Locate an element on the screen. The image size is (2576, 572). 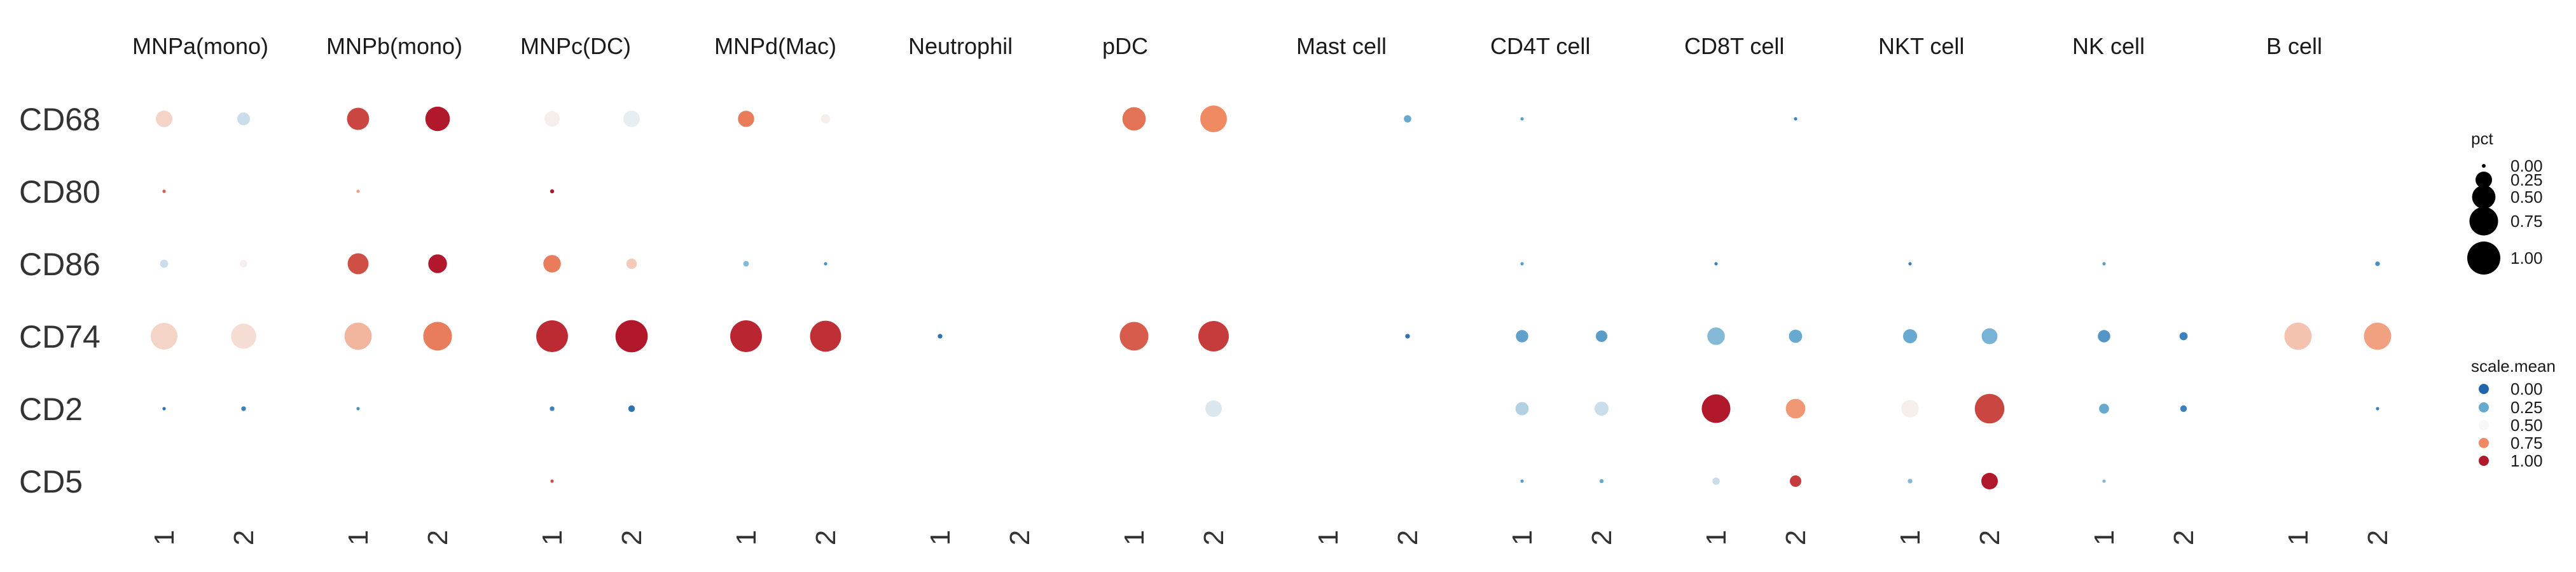
y-tick-label: CD74 is located at coordinates (59, 337).